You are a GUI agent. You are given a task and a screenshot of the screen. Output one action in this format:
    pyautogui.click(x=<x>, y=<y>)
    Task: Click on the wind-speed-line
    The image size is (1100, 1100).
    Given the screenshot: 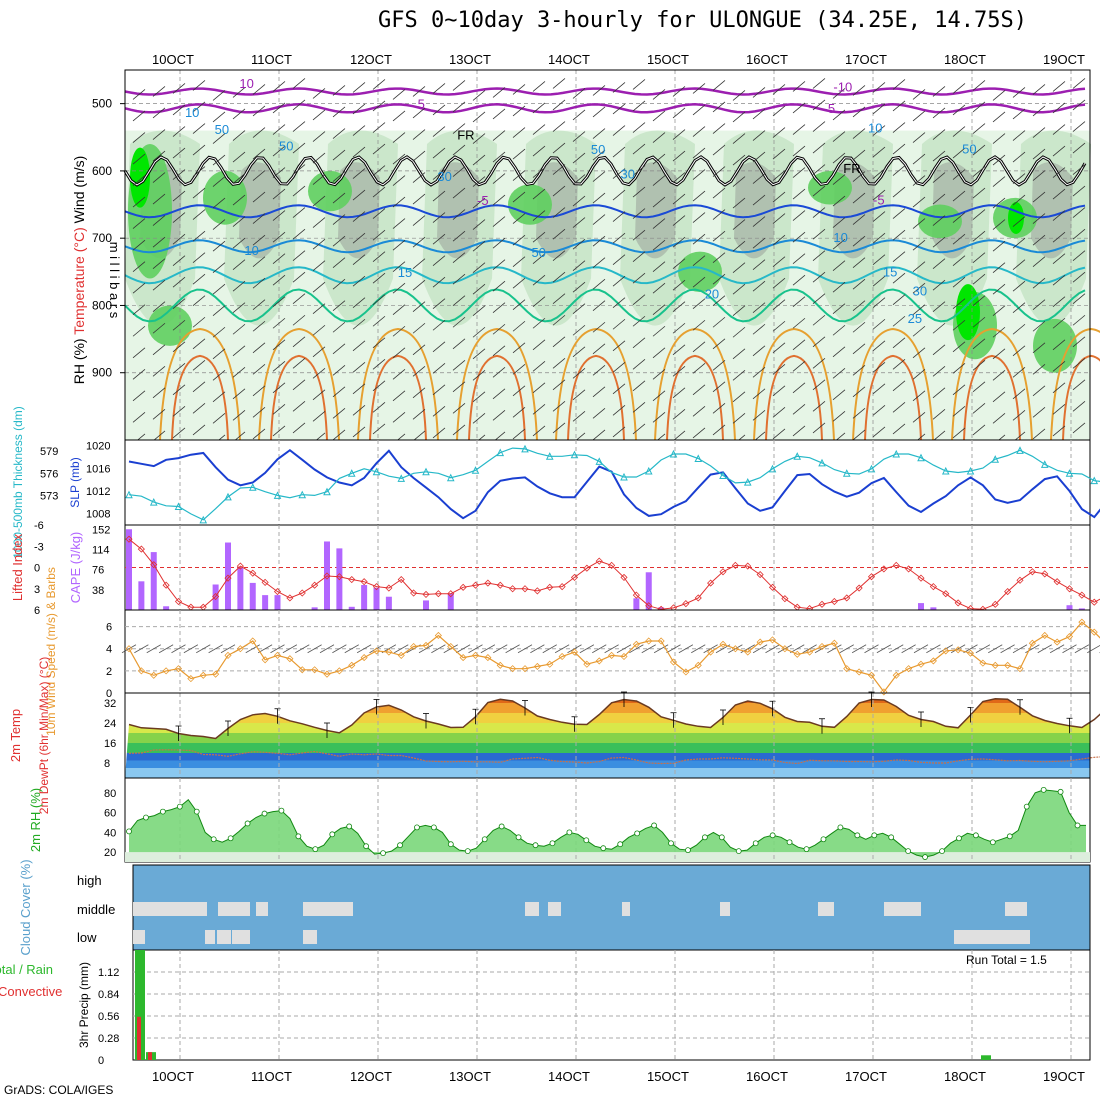 What is the action you would take?
    pyautogui.click(x=614, y=657)
    